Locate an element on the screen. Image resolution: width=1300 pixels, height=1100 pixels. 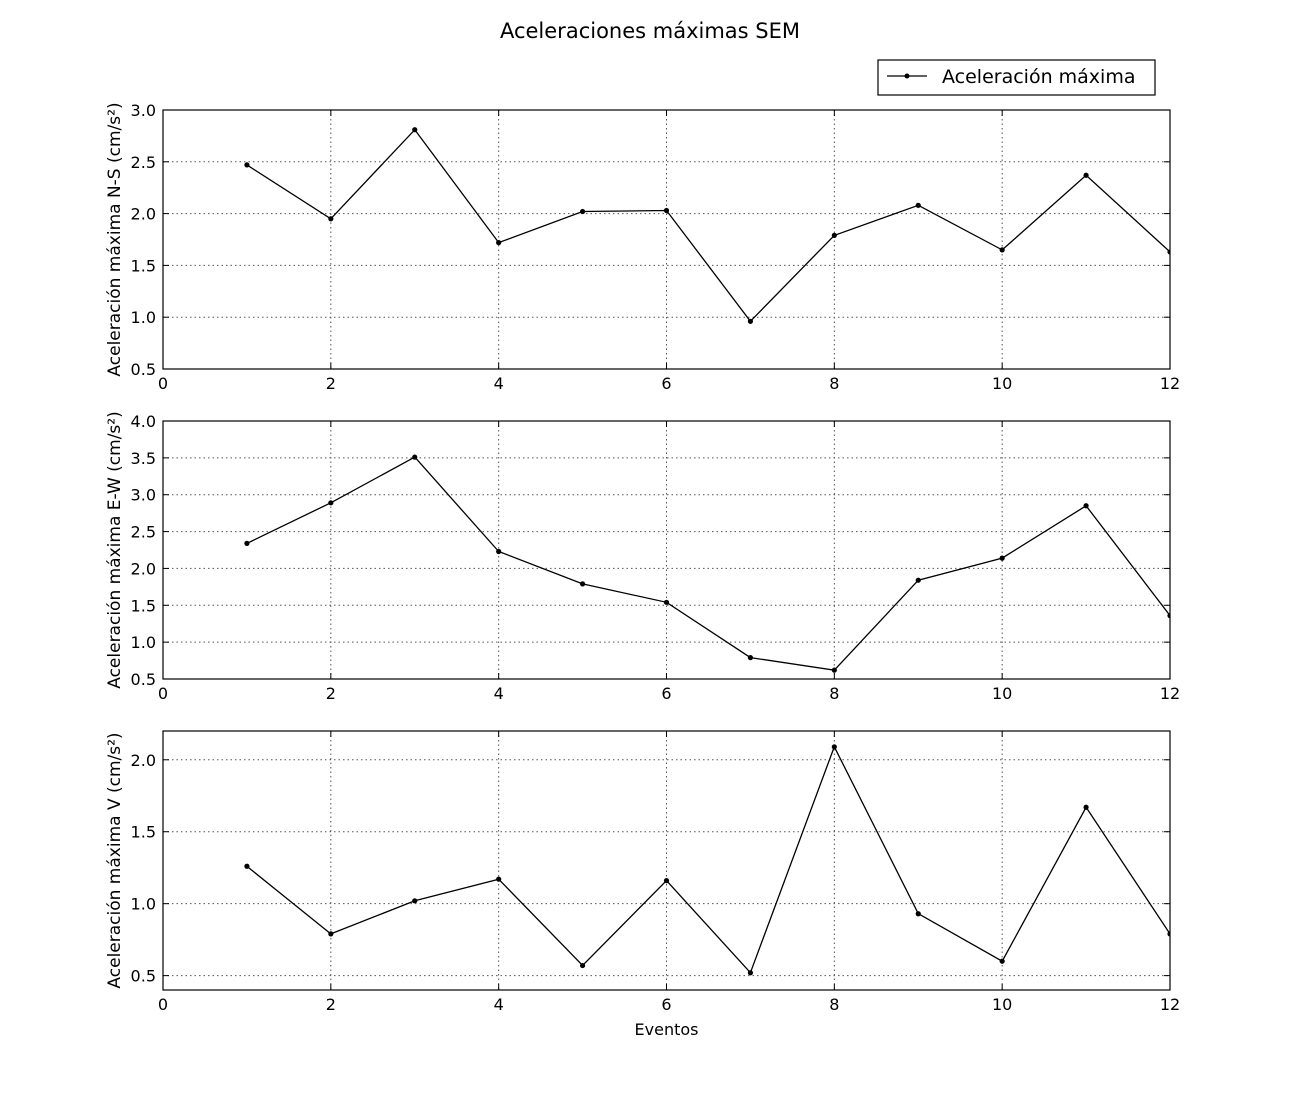
x-axis-label: Eventos is located at coordinates (667, 1029).